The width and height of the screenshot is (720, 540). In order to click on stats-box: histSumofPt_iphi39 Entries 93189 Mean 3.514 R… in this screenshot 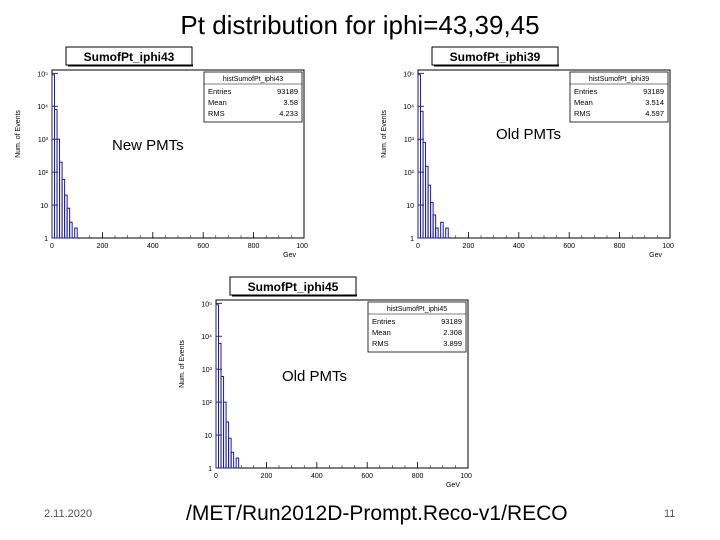, I will do `click(619, 97)`.